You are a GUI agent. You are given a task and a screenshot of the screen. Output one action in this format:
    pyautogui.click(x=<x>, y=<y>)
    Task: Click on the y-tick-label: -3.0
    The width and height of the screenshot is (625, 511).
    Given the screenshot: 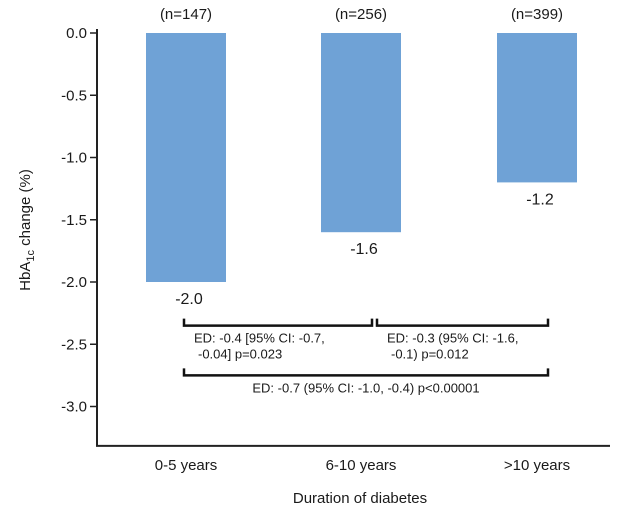 What is the action you would take?
    pyautogui.click(x=74, y=407)
    